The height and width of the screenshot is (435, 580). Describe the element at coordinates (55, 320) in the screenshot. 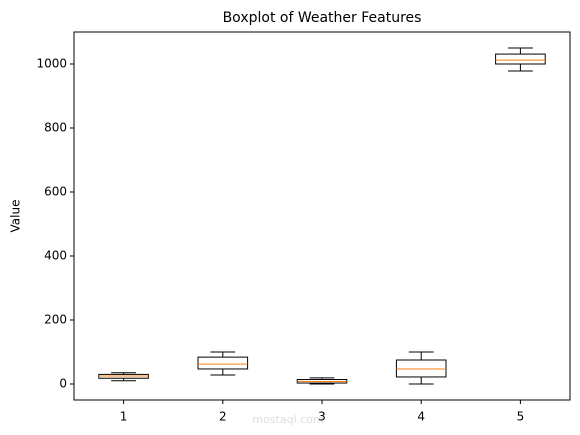

I see `y-tick-label: 200` at that location.